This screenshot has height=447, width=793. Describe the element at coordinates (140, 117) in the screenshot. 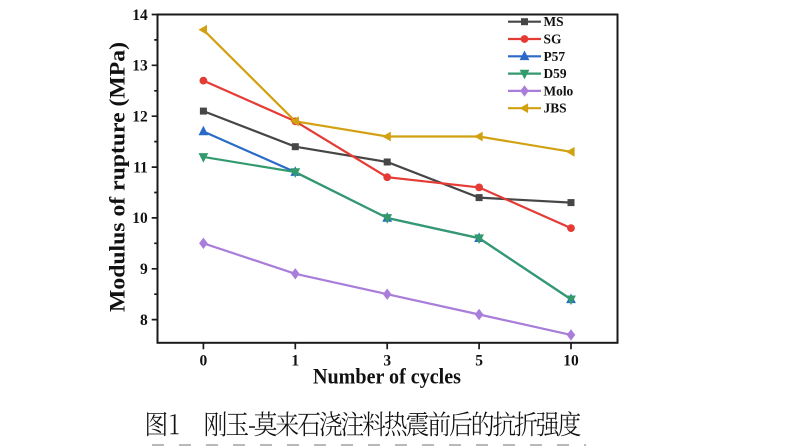

I see `svg-text: 12` at that location.